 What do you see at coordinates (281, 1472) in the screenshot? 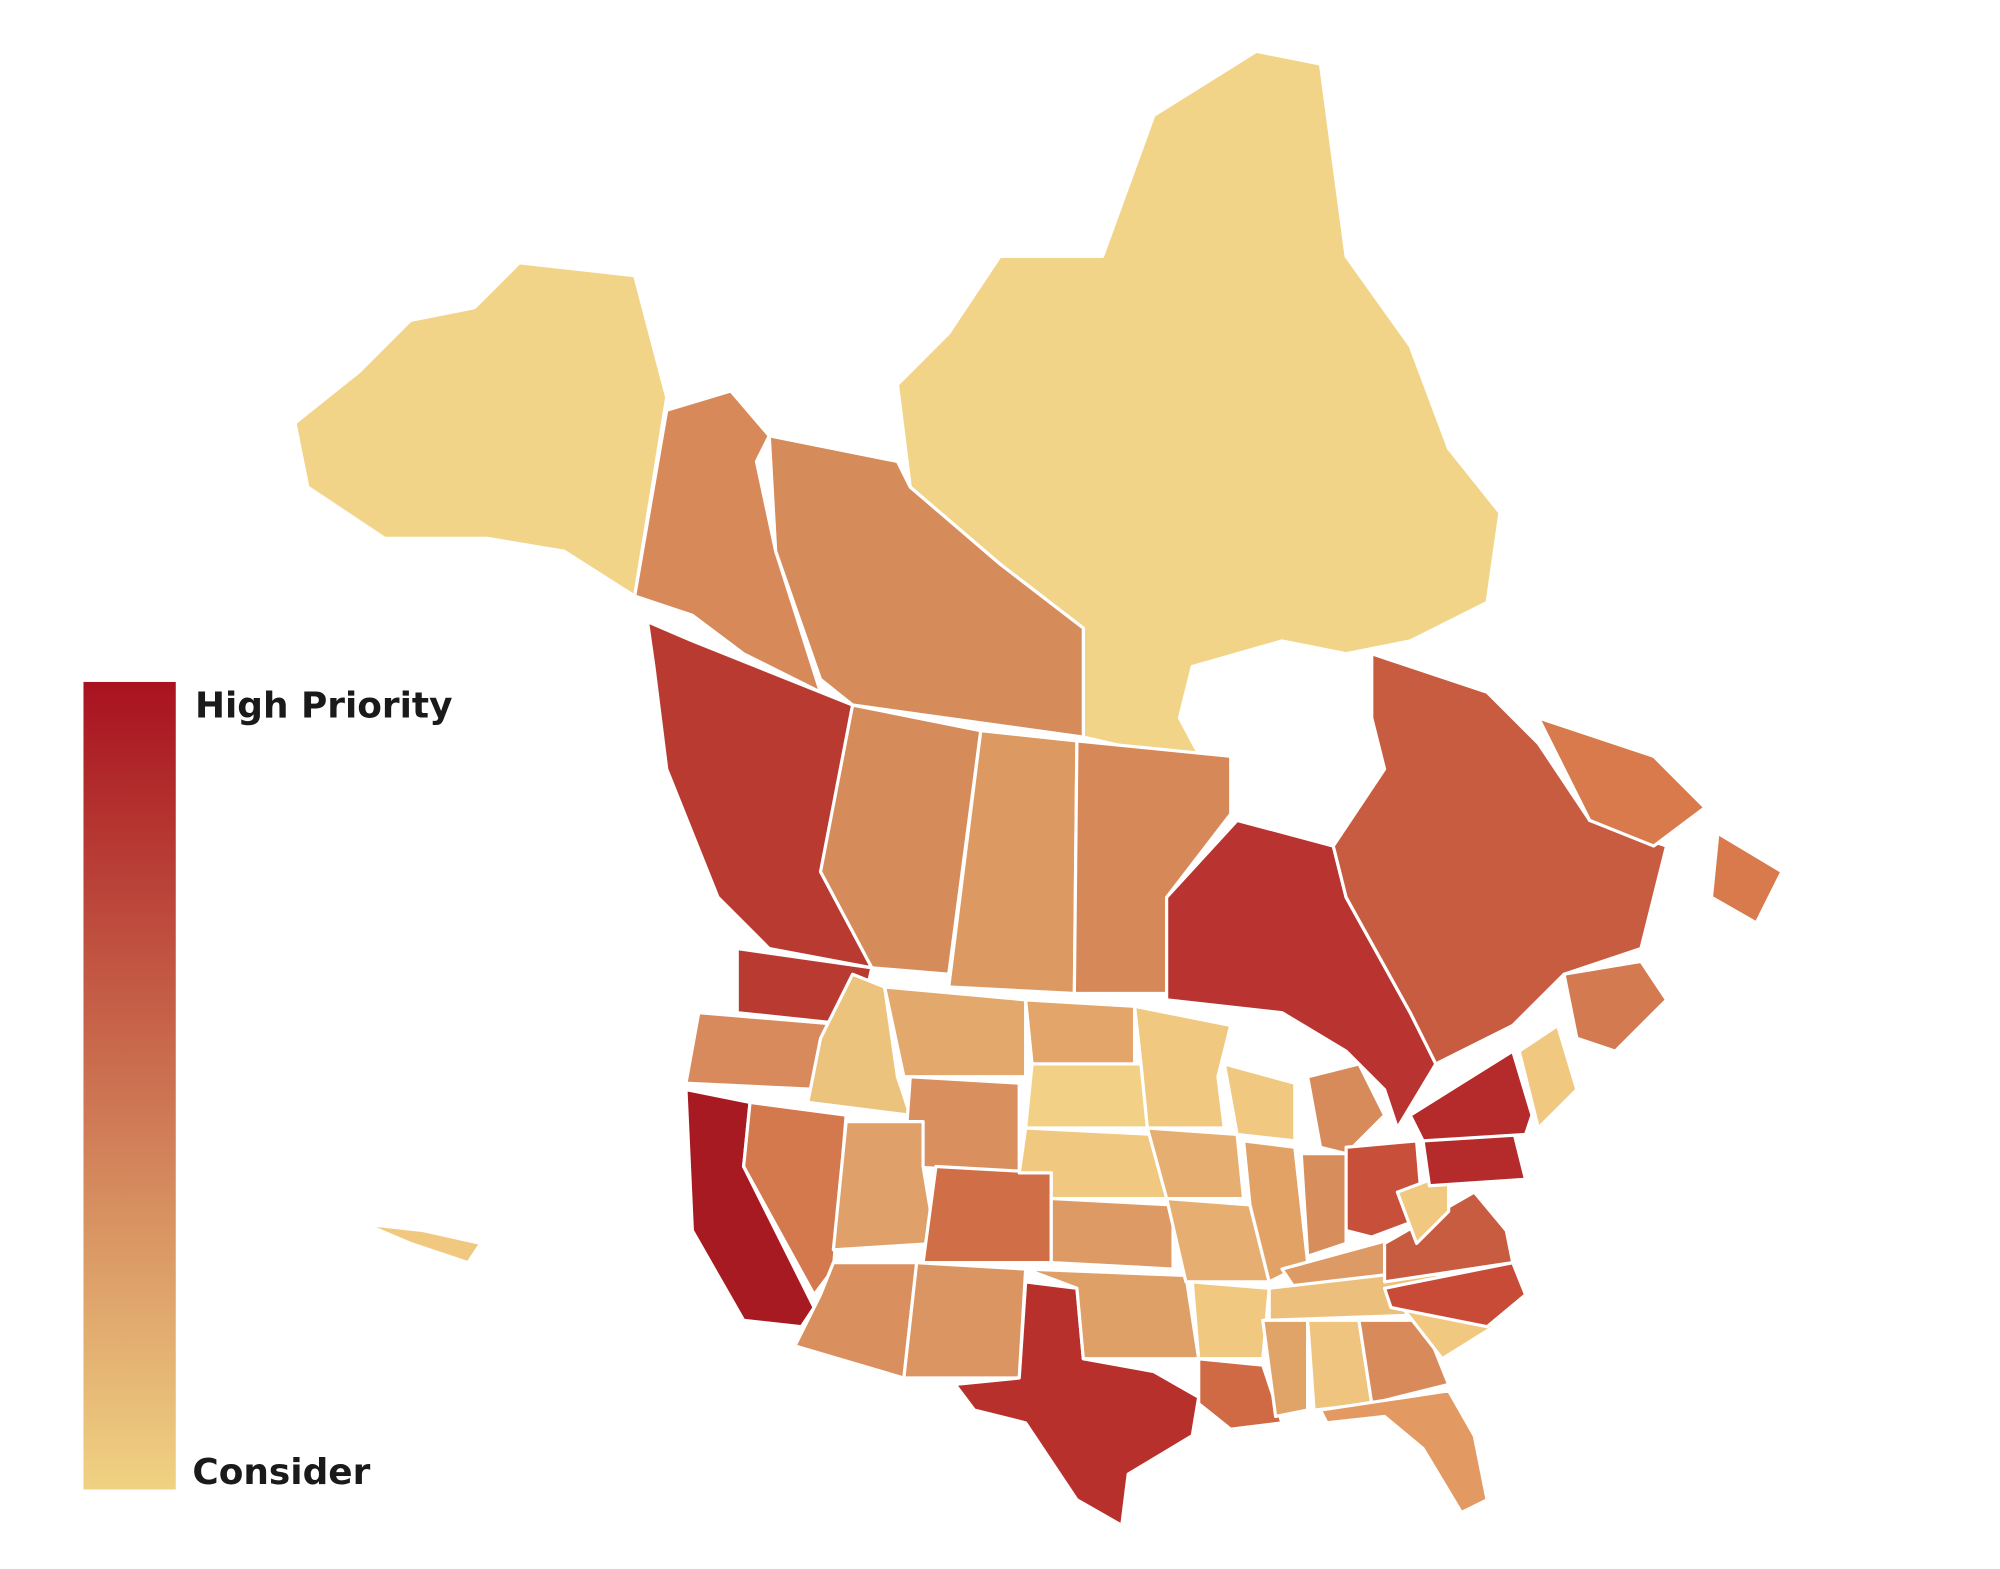
I see `legend-low-label: Consider` at bounding box center [281, 1472].